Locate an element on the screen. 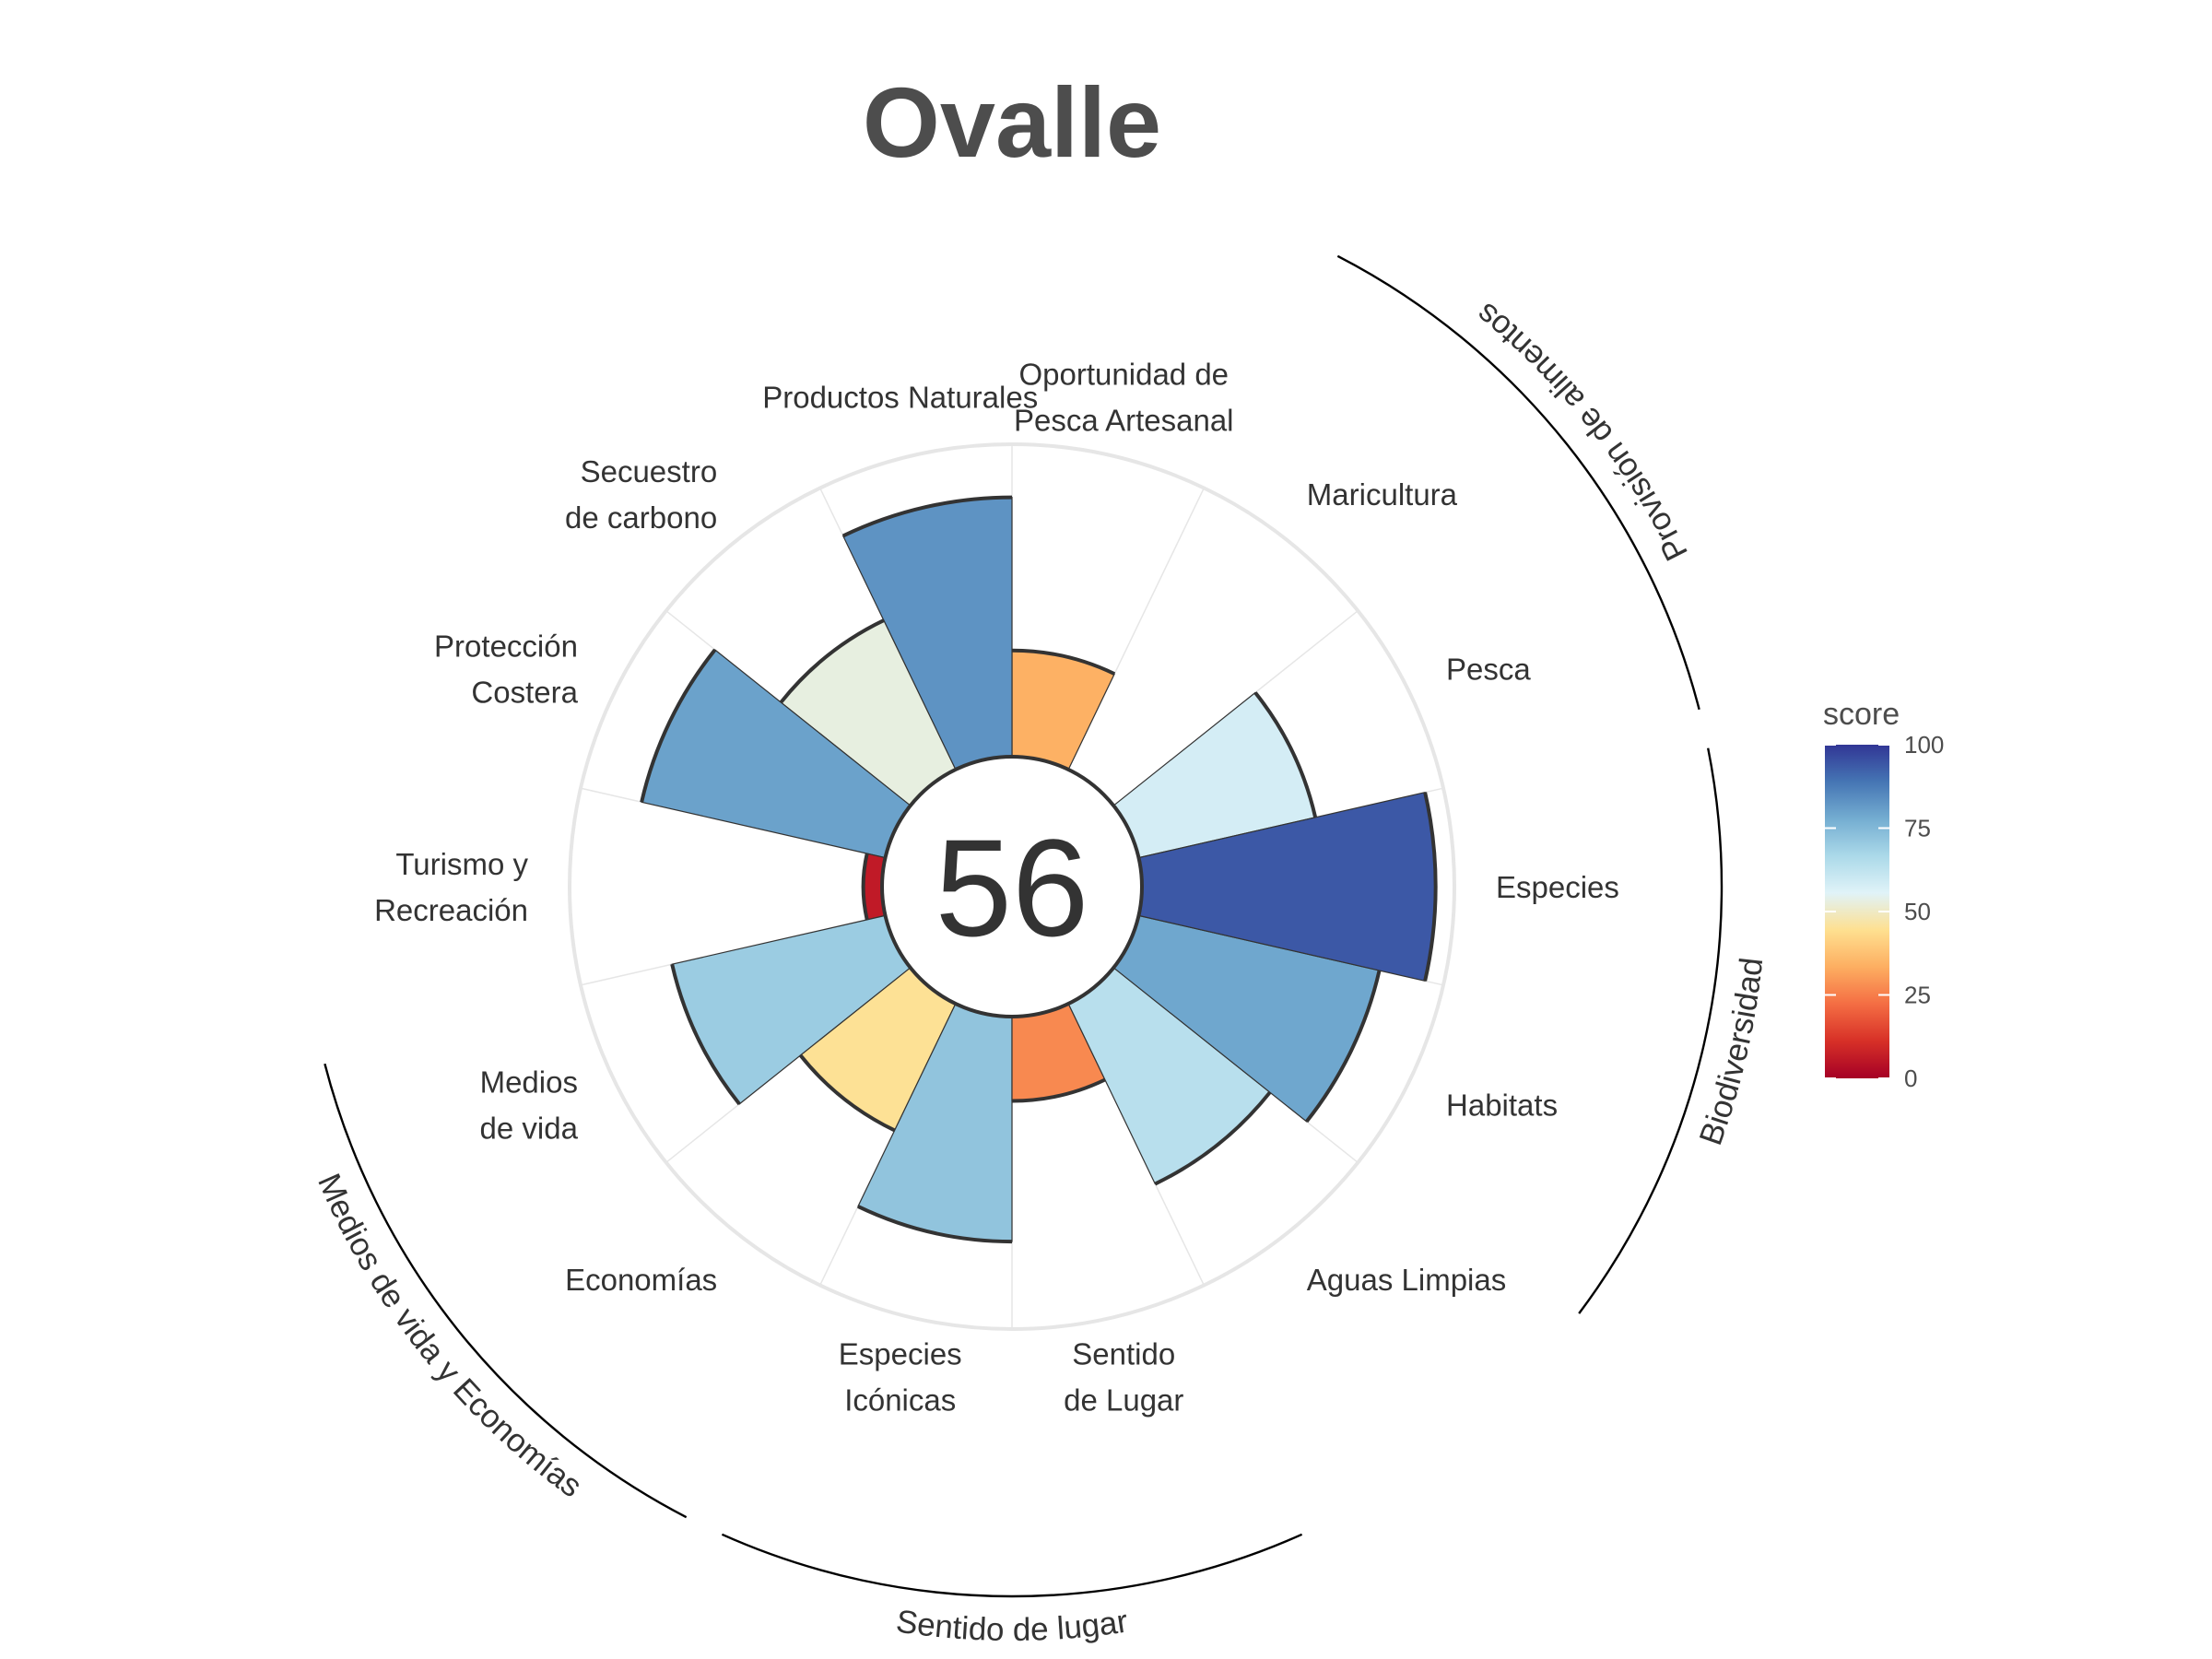 The height and width of the screenshot is (1659, 2212). legend-tick-label: 0 is located at coordinates (1910, 1078).